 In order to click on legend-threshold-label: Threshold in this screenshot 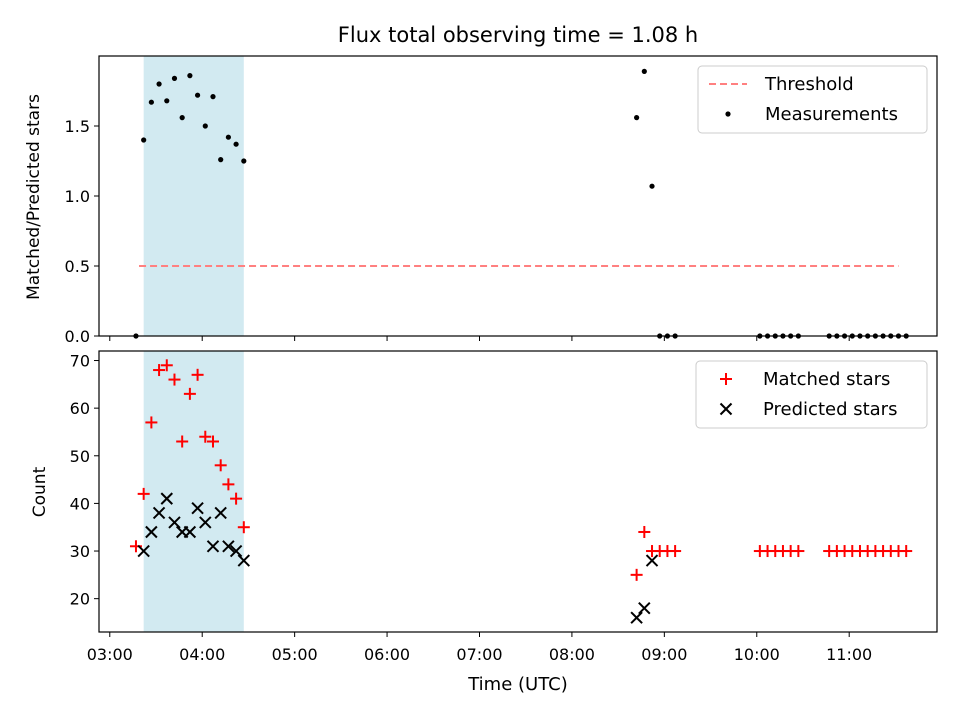, I will do `click(809, 84)`.